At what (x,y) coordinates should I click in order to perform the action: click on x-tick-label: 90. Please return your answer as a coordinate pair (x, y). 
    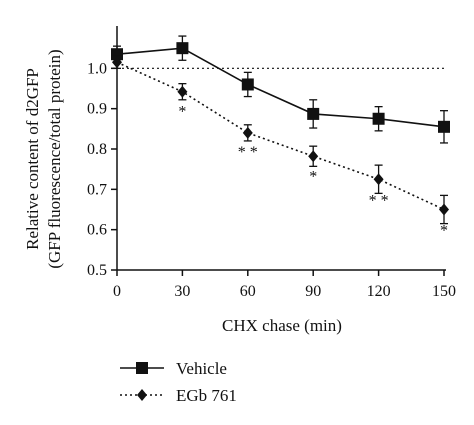
    Looking at the image, I should click on (313, 291).